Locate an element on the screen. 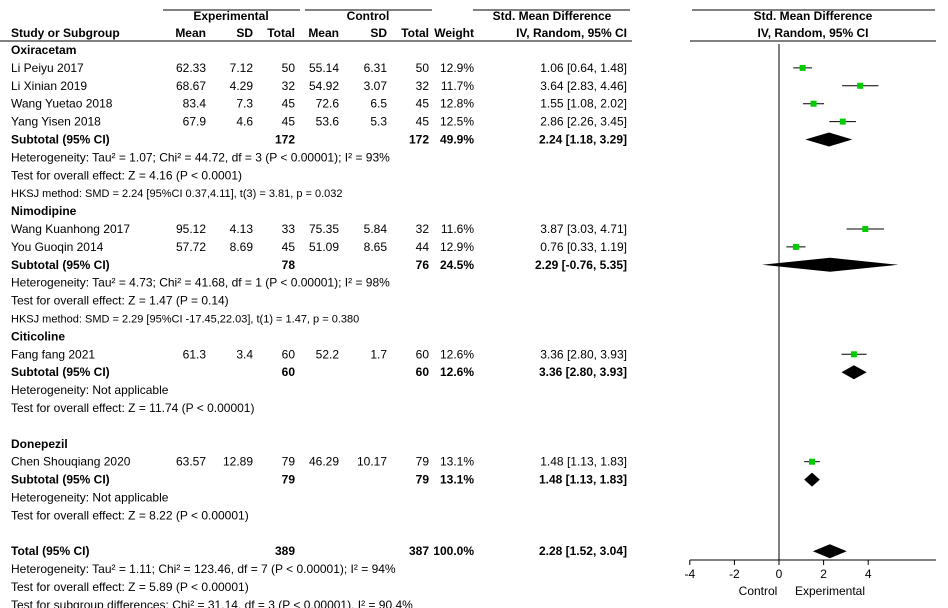 The width and height of the screenshot is (948, 608). experimental-total-value: 33 is located at coordinates (289, 229).